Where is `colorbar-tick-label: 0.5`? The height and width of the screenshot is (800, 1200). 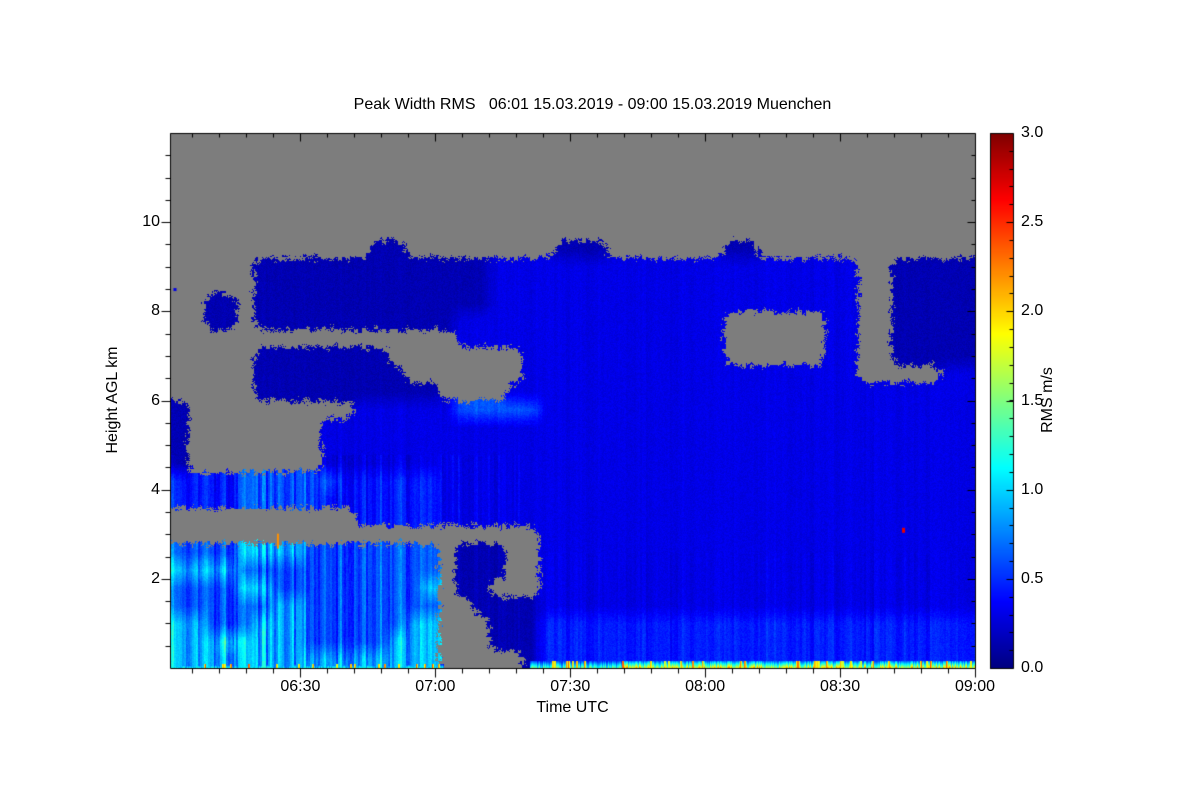
colorbar-tick-label: 0.5 is located at coordinates (1032, 578).